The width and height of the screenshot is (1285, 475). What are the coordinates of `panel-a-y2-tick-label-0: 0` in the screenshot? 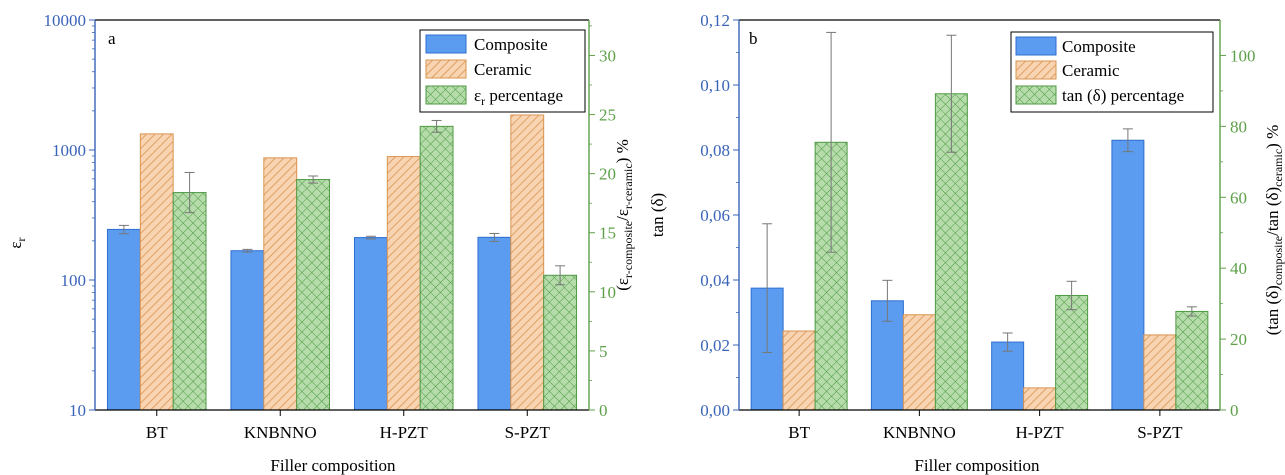 It's located at (603, 410).